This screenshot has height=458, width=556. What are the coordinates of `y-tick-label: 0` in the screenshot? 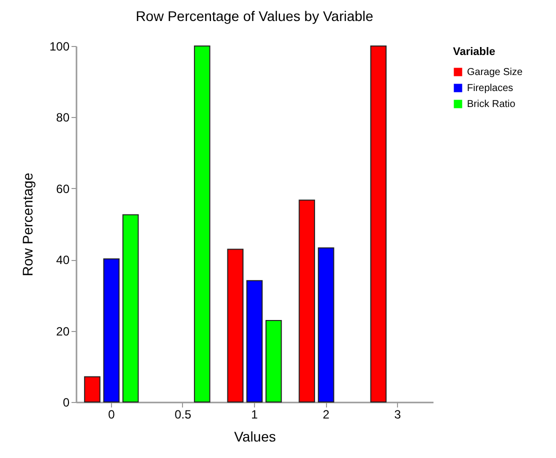 It's located at (66, 403).